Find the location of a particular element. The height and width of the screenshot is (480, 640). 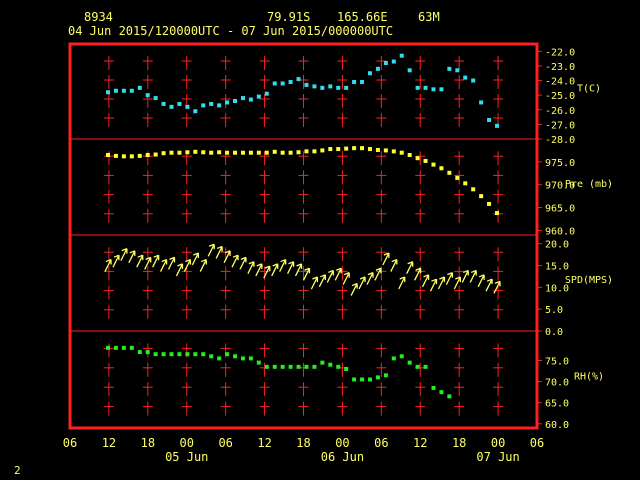

y-tick-label: 970.0 is located at coordinates (560, 186).